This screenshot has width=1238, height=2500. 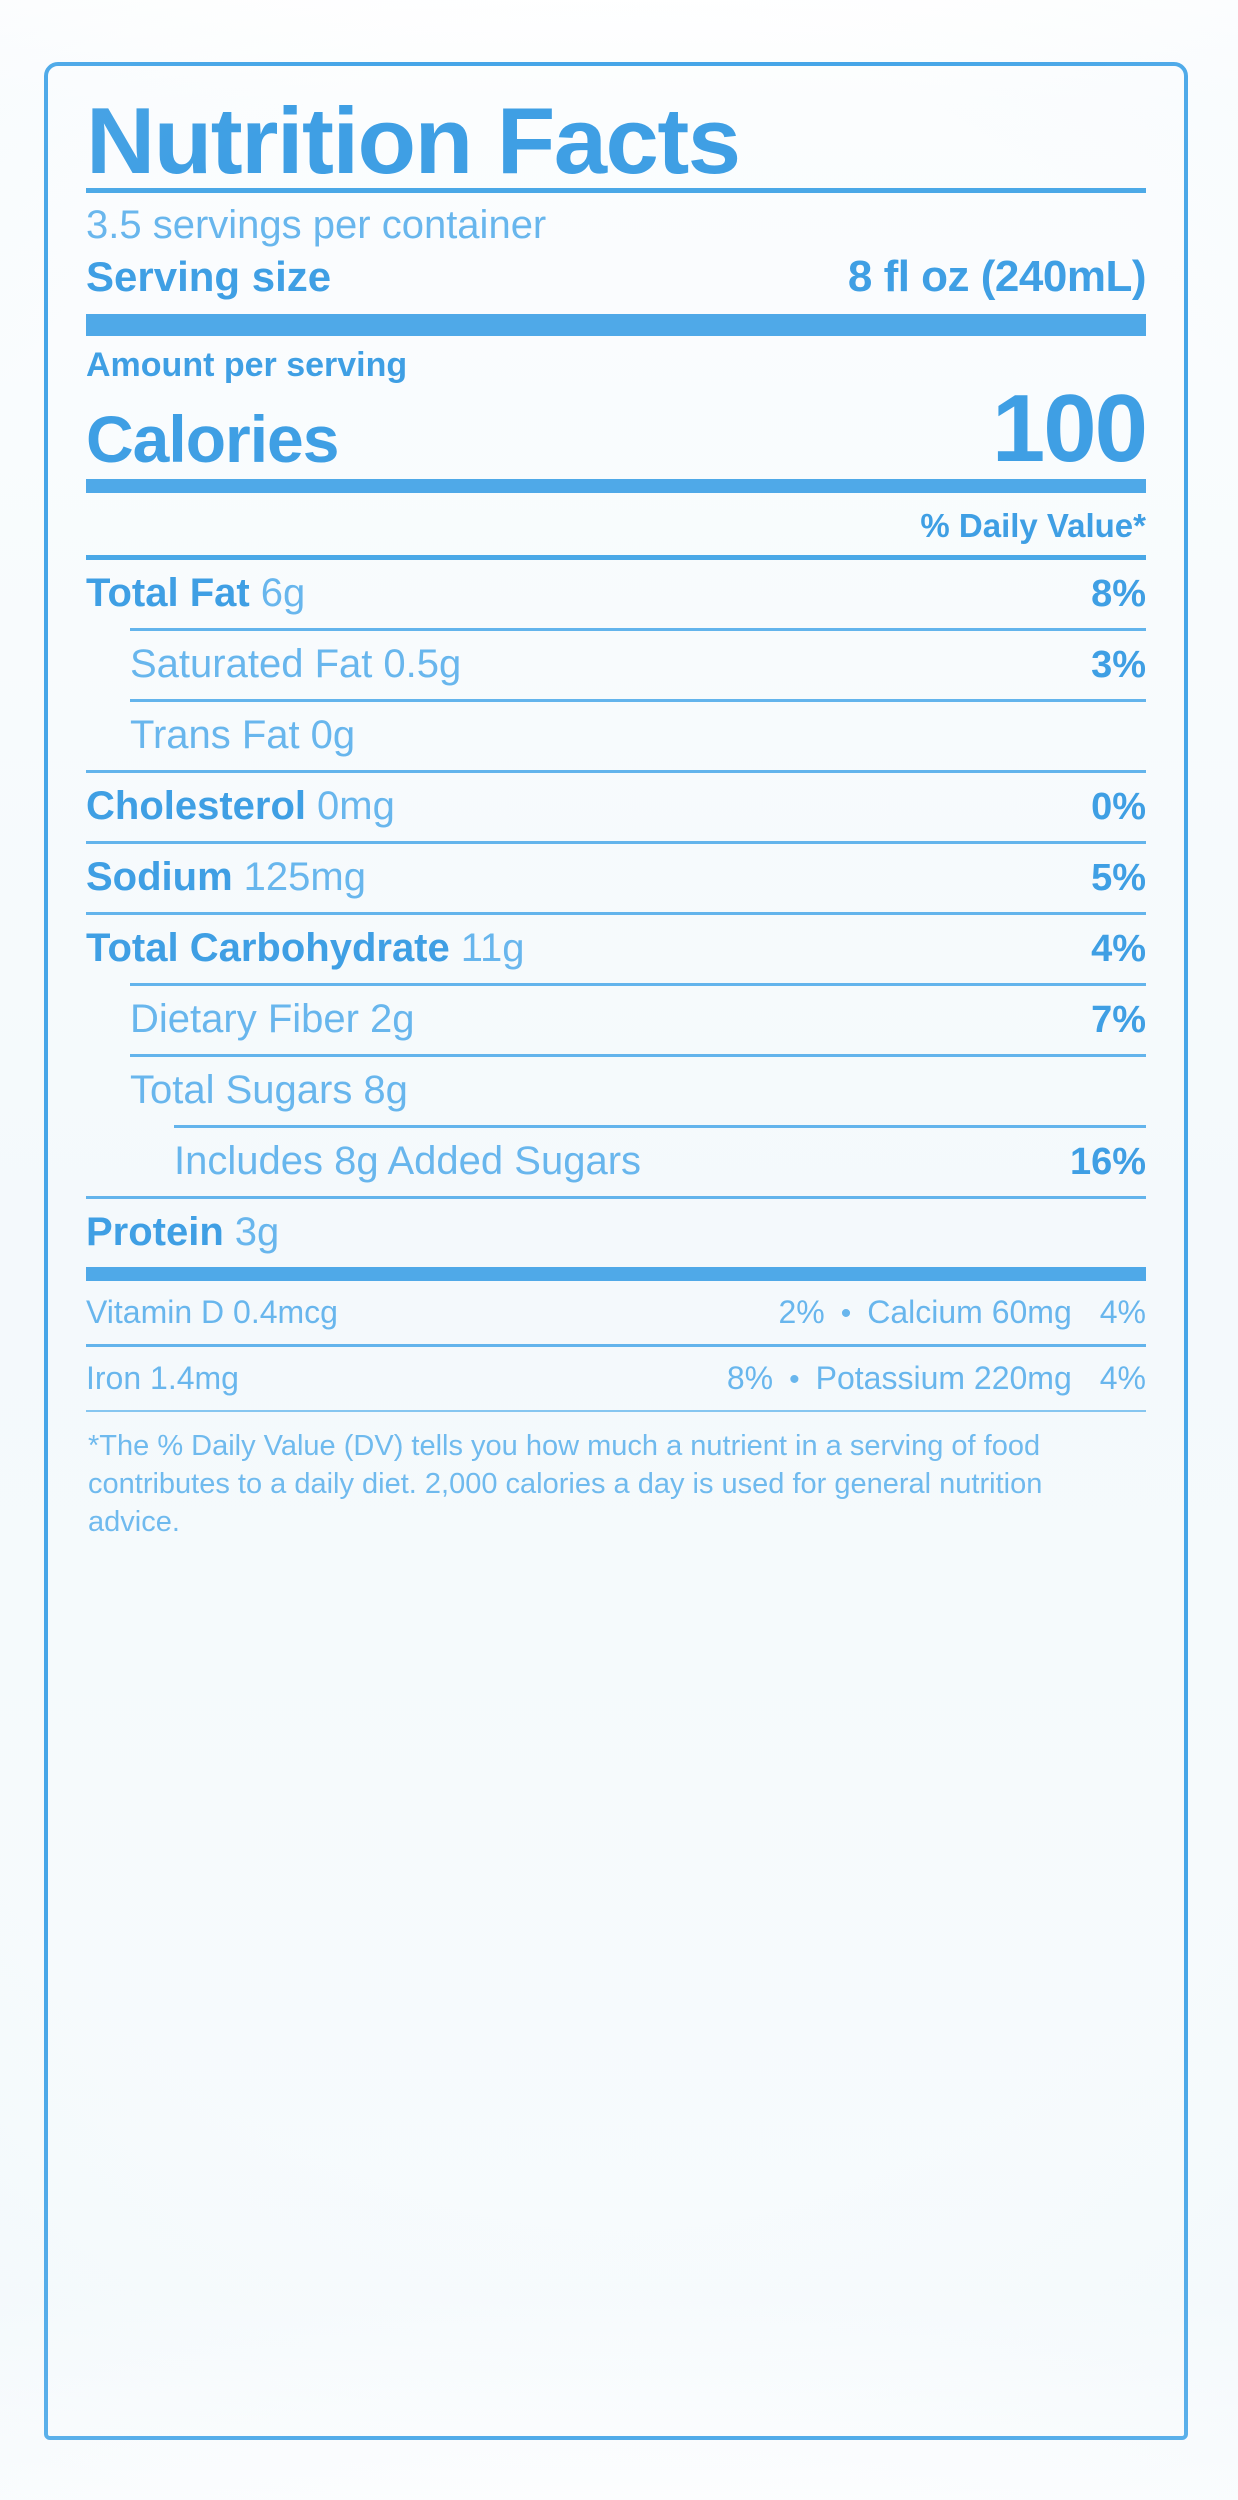 I want to click on nutrient-name: Cholesterol, so click(x=196, y=806).